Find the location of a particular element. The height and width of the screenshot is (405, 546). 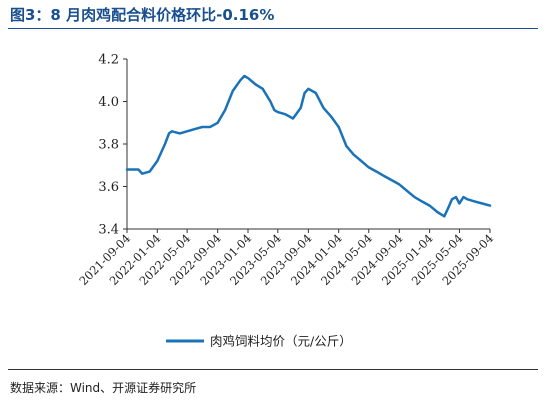

figure-title: 图3：8 月肉鸡配合料价格环比-0.16% is located at coordinates (142, 15).